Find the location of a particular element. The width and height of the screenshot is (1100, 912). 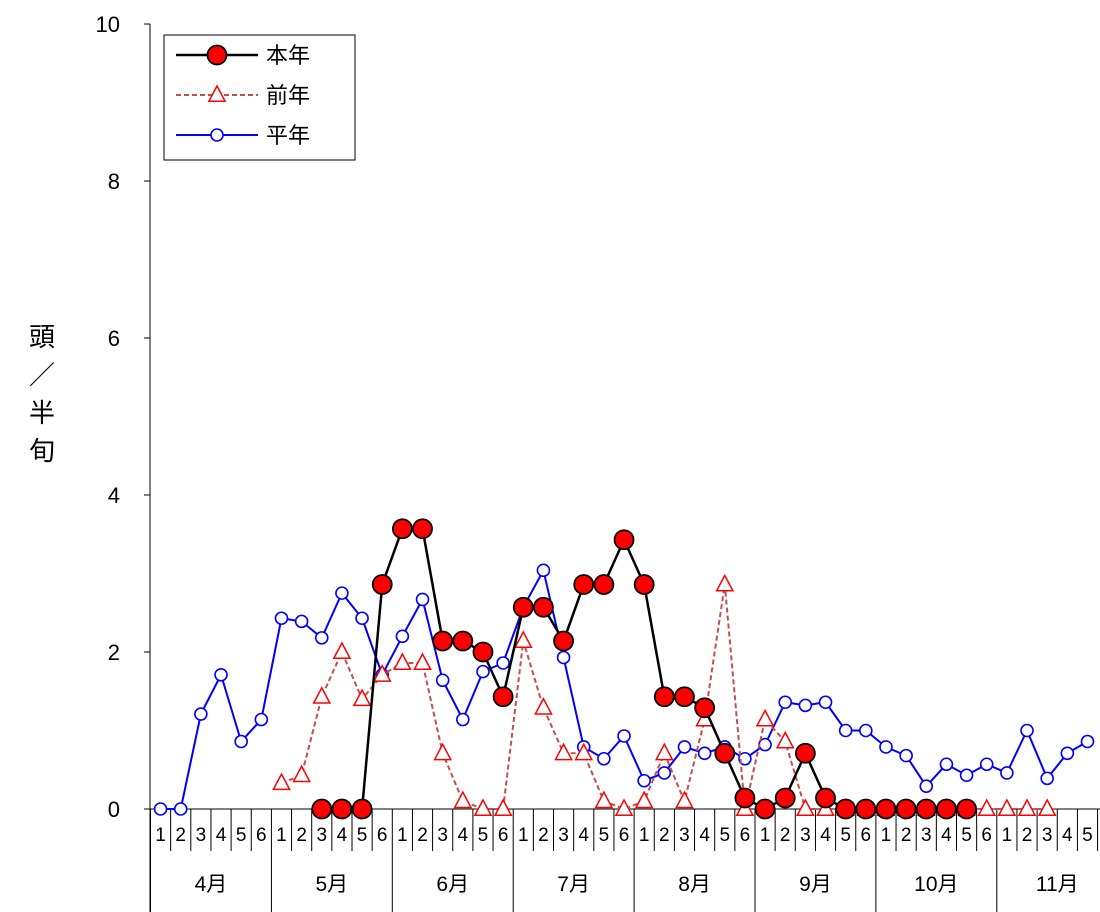

legend-label: 平年 is located at coordinates (288, 135).